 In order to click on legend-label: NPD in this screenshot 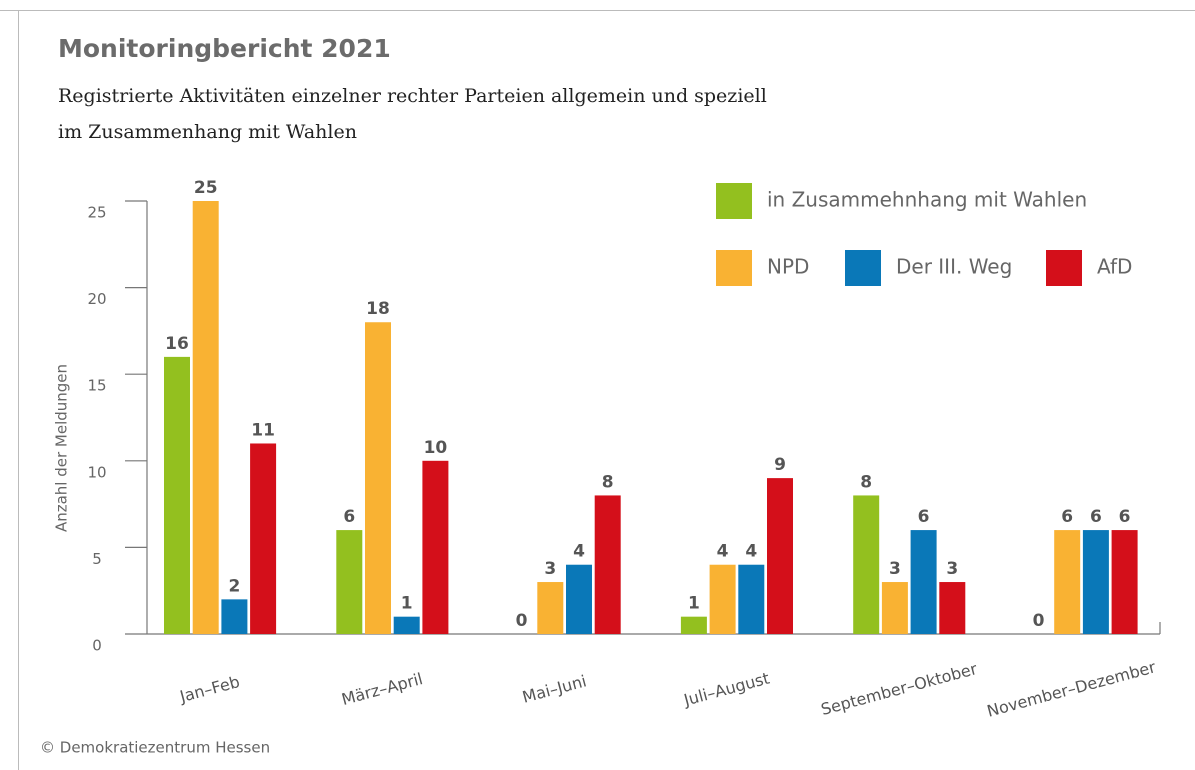, I will do `click(788, 267)`.